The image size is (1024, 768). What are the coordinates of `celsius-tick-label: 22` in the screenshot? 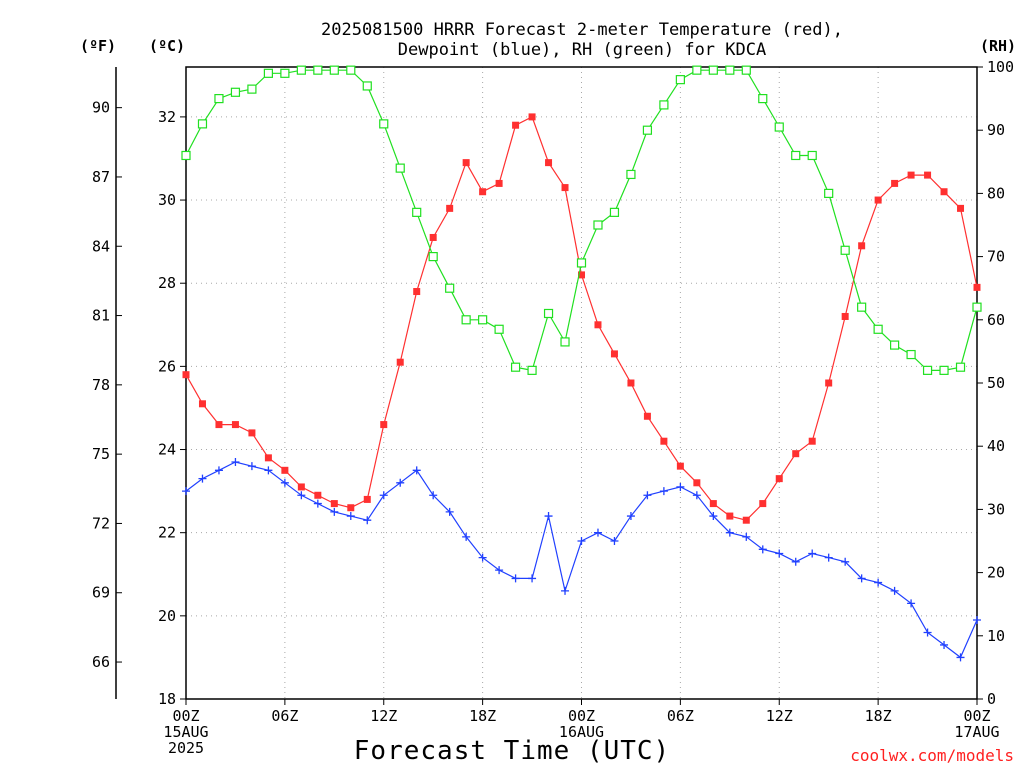 It's located at (167, 533).